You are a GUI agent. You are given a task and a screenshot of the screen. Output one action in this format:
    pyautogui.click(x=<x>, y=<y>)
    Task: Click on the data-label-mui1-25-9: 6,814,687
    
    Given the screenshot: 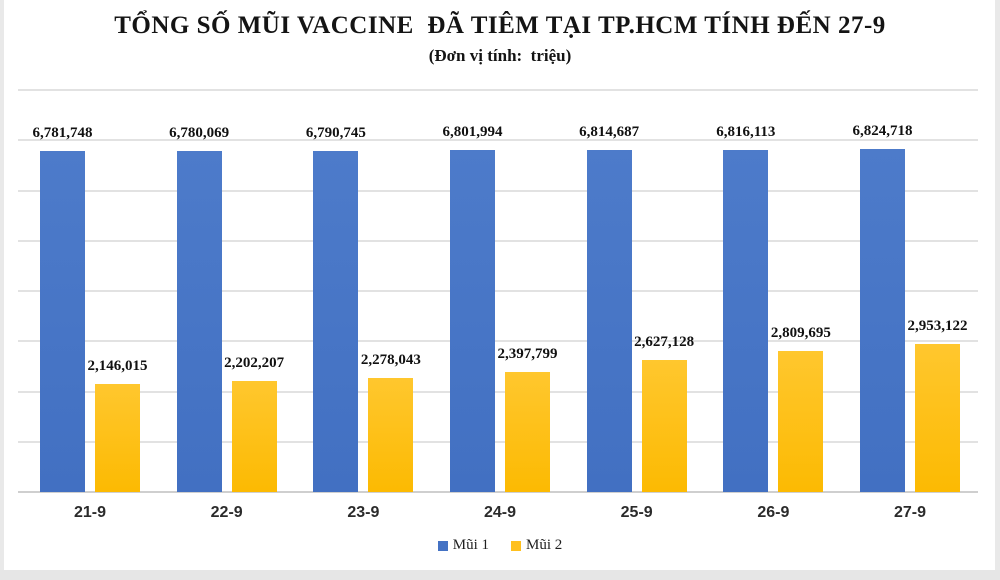 What is the action you would take?
    pyautogui.click(x=609, y=131)
    